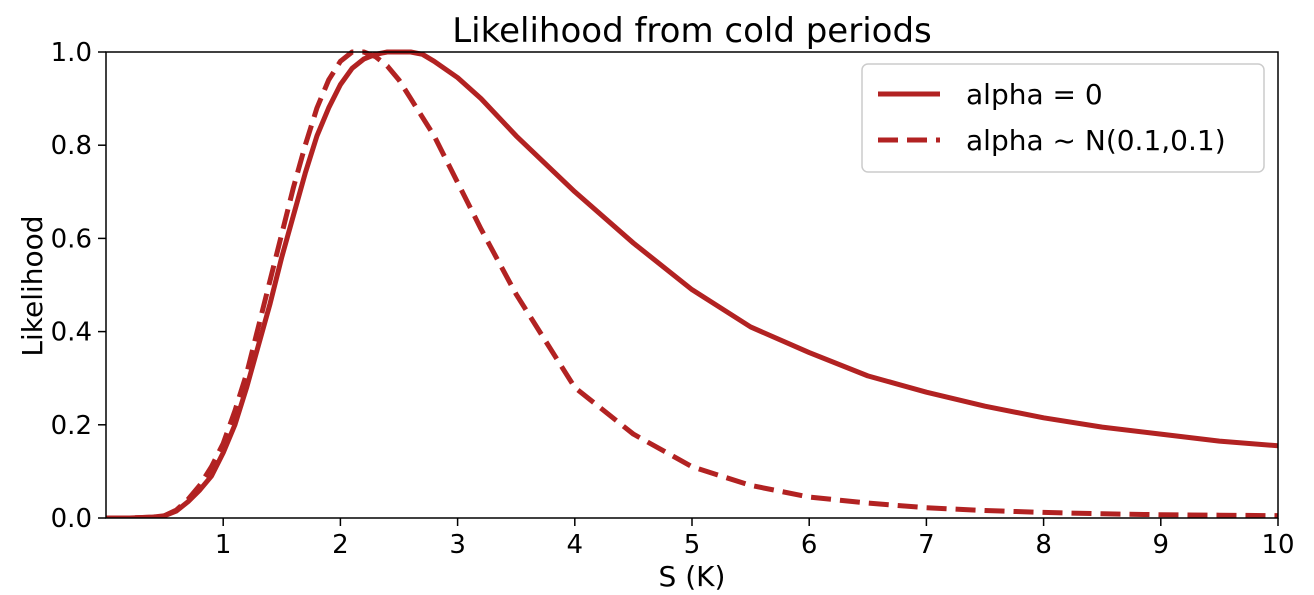 This screenshot has width=1314, height=595. What do you see at coordinates (692, 576) in the screenshot?
I see `x-axis-label: S (K)` at bounding box center [692, 576].